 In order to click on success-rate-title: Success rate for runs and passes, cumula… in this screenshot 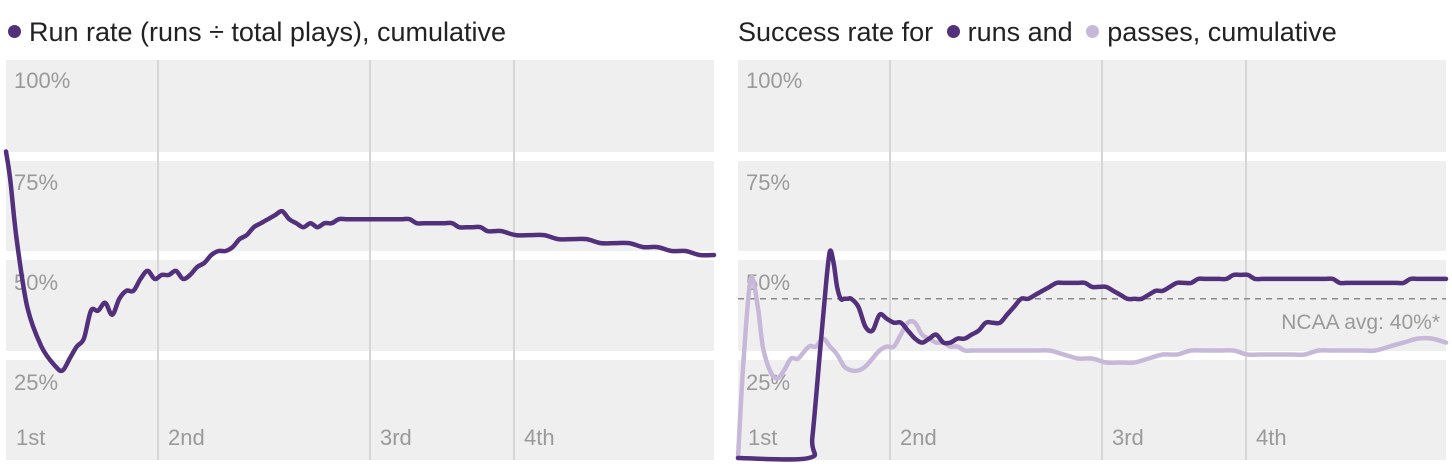, I will do `click(1037, 32)`.